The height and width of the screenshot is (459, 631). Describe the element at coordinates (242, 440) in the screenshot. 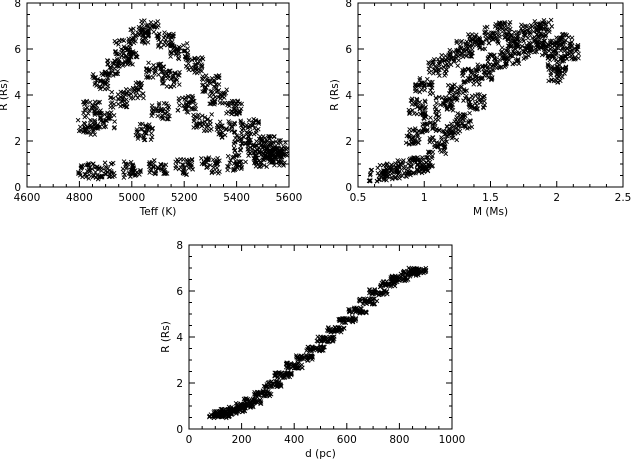

I see `x-tick-label: 200` at that location.